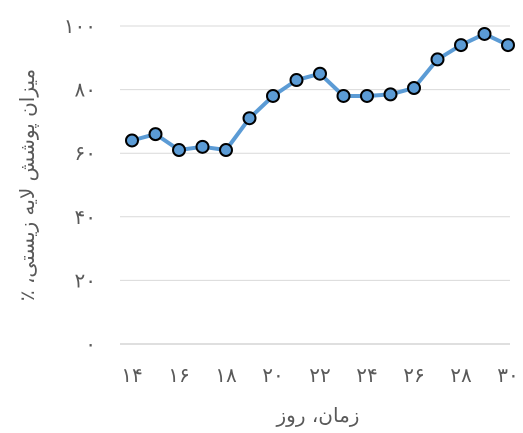  I want to click on y-tick-label: ۴۰, so click(85, 217).